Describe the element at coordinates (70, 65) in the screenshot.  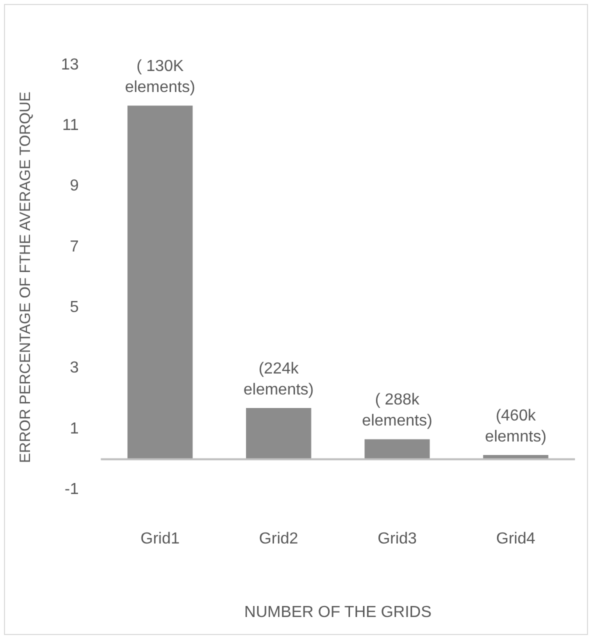
I see `y-tick-label: 13` at that location.